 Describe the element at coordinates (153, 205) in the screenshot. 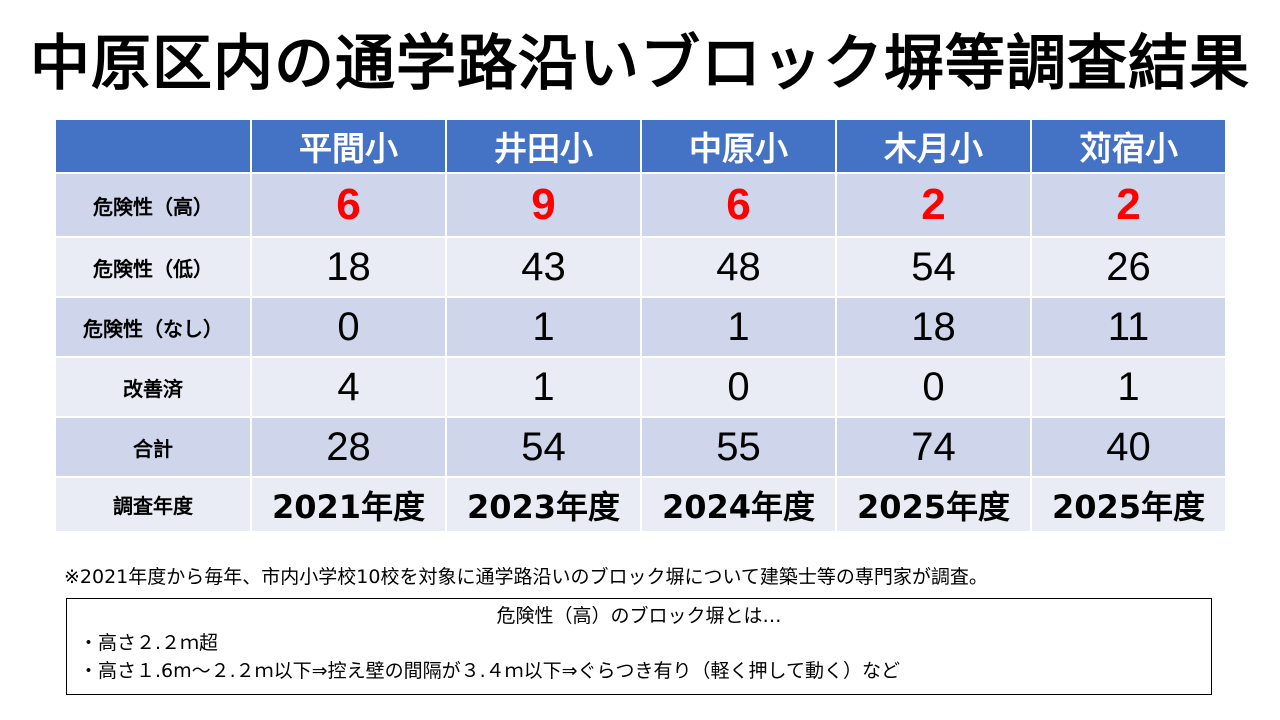

I see `row-label: 危険性（高）` at that location.